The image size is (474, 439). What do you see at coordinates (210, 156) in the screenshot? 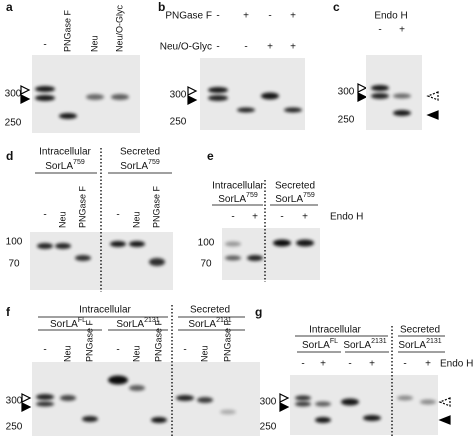
I see `panel-label: e` at bounding box center [210, 156].